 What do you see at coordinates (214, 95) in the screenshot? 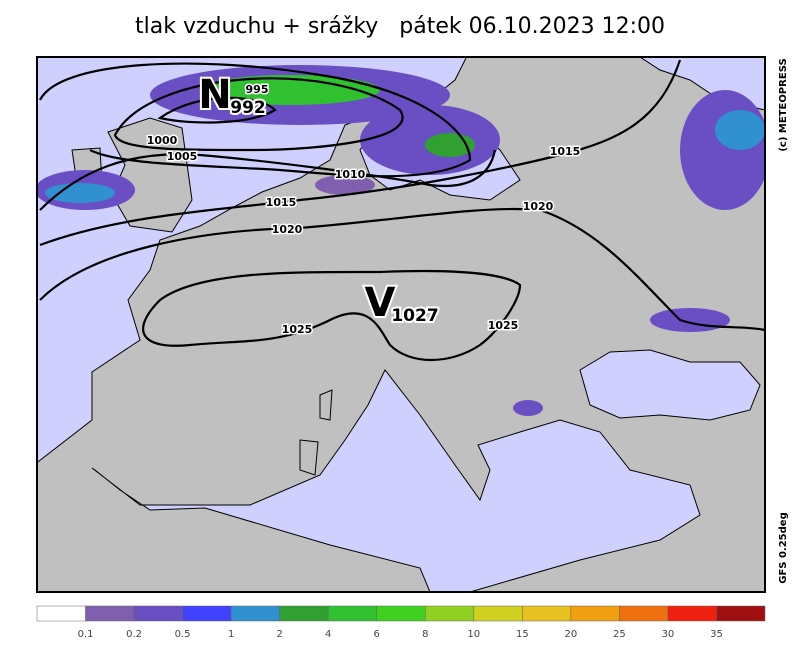
I see `low-letter: N` at bounding box center [214, 95].